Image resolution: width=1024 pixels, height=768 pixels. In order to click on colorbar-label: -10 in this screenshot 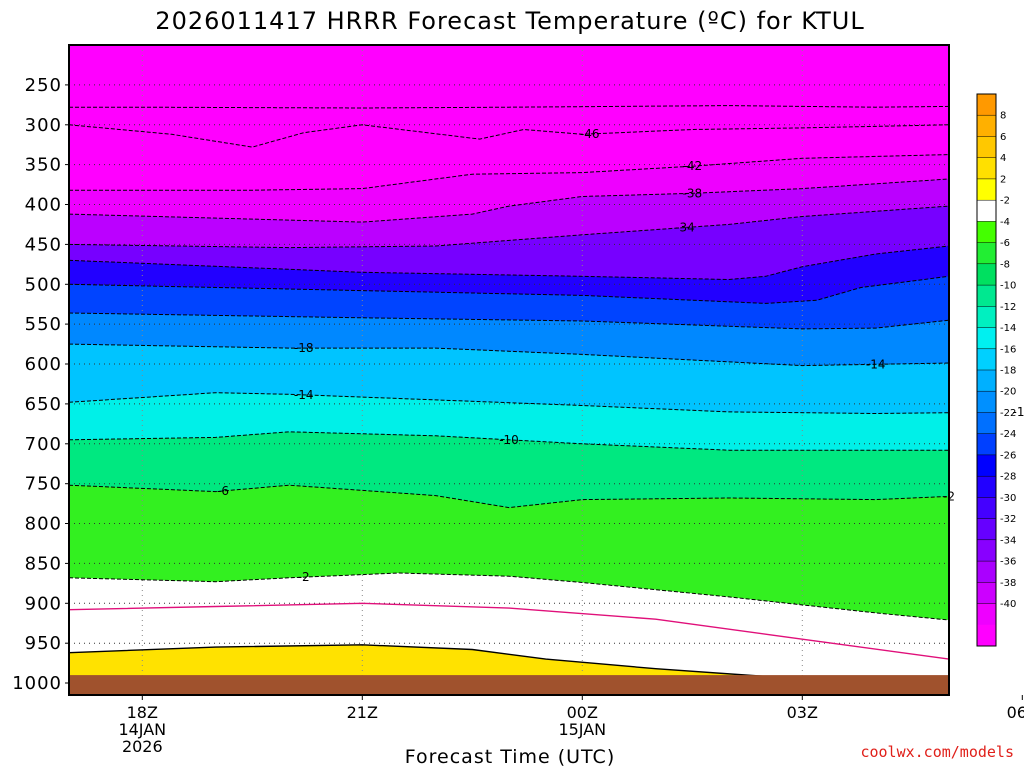, I will do `click(1008, 286)`.